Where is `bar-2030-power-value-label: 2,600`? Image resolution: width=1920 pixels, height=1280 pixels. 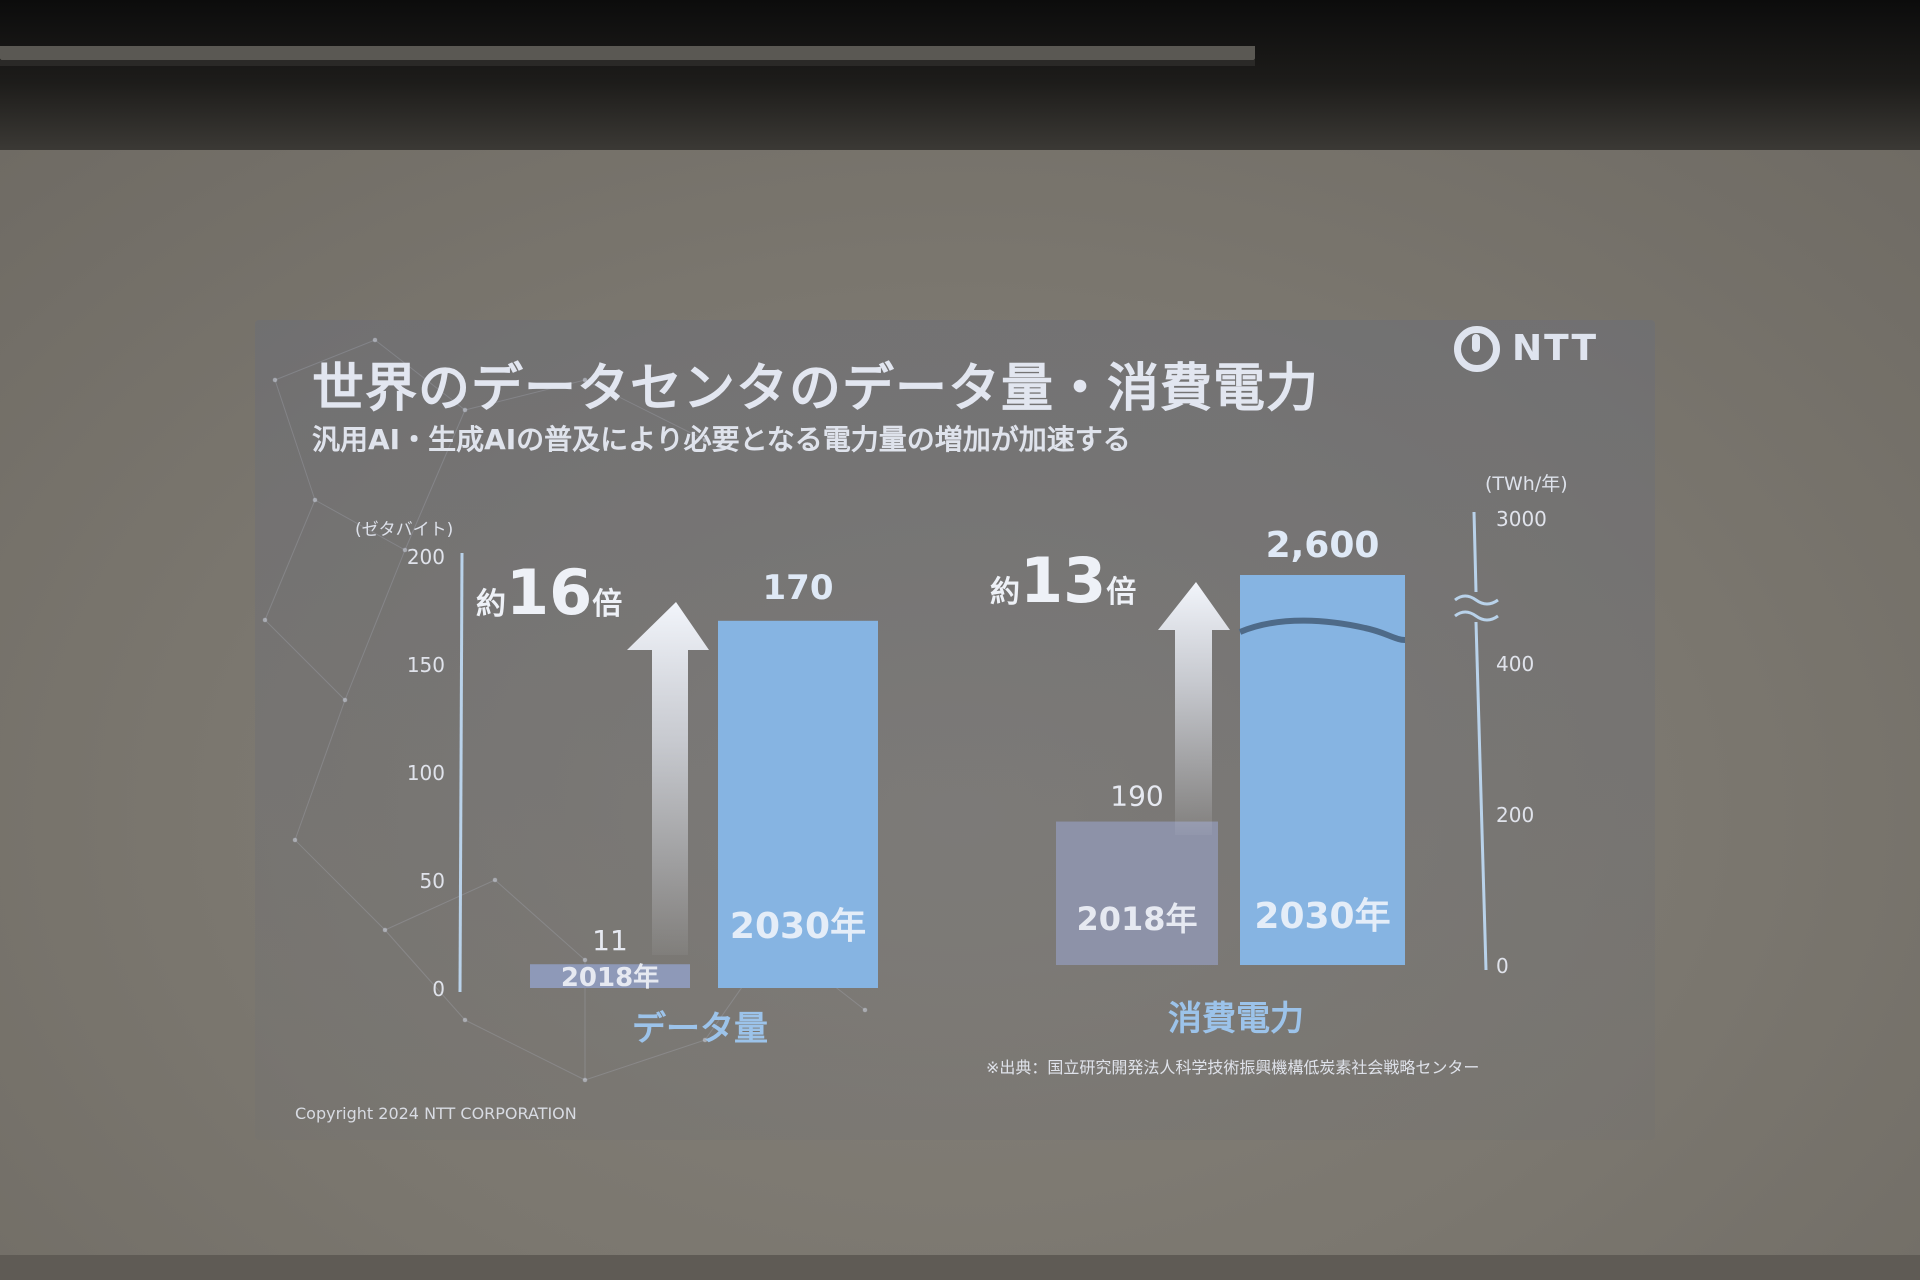 bar-2030-power-value-label: 2,600 is located at coordinates (1323, 545).